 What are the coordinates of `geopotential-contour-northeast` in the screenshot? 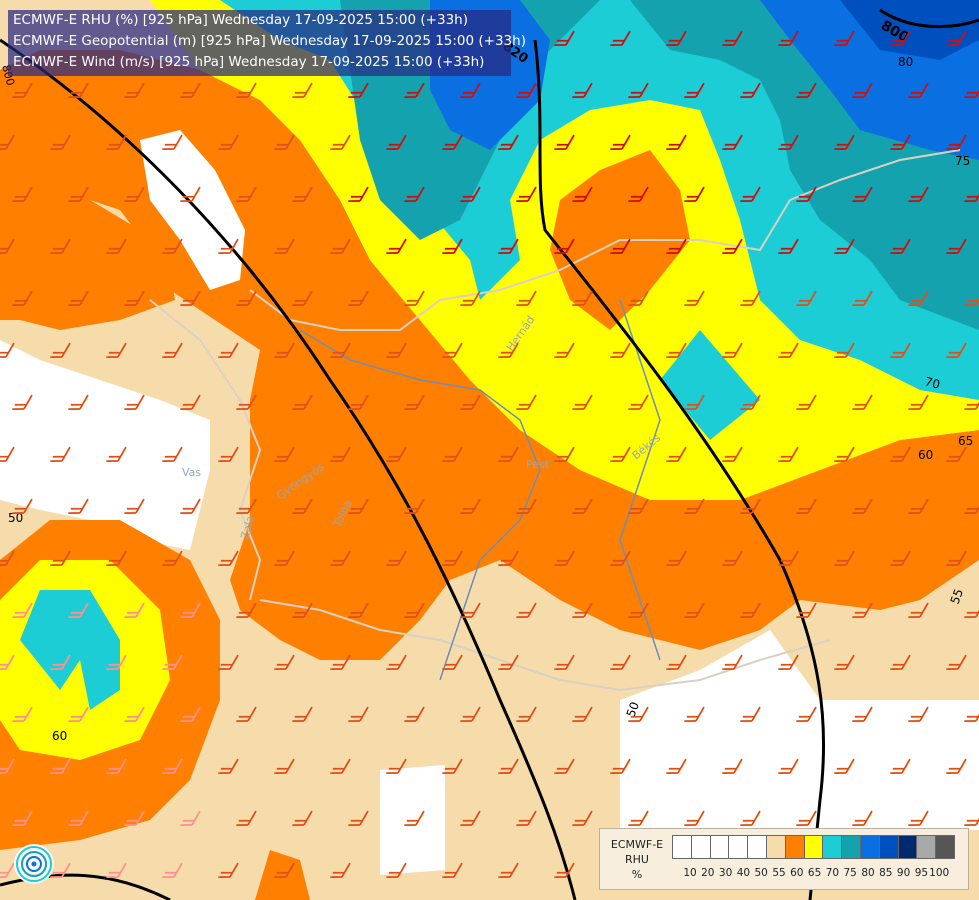 It's located at (929, 18).